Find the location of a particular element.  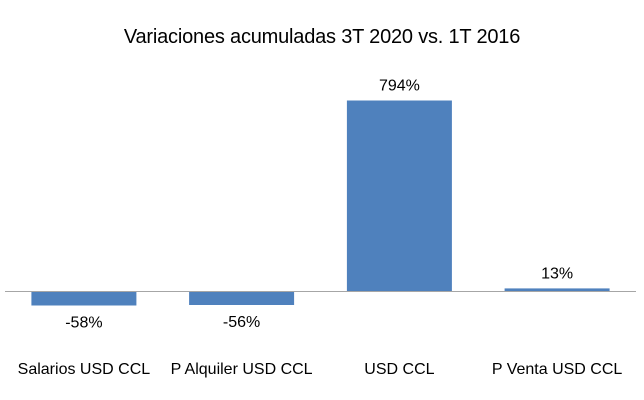

category-label-1: P Alquiler USD CCL is located at coordinates (242, 369).